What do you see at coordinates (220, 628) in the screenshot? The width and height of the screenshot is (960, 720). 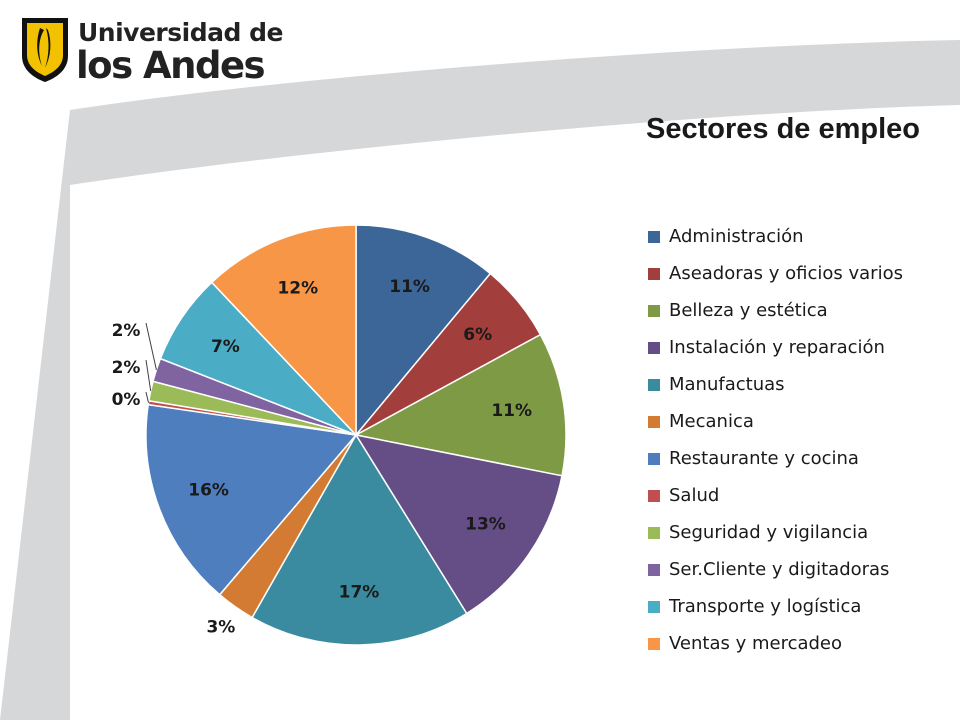 I see `data-label-mecanica: 3%` at bounding box center [220, 628].